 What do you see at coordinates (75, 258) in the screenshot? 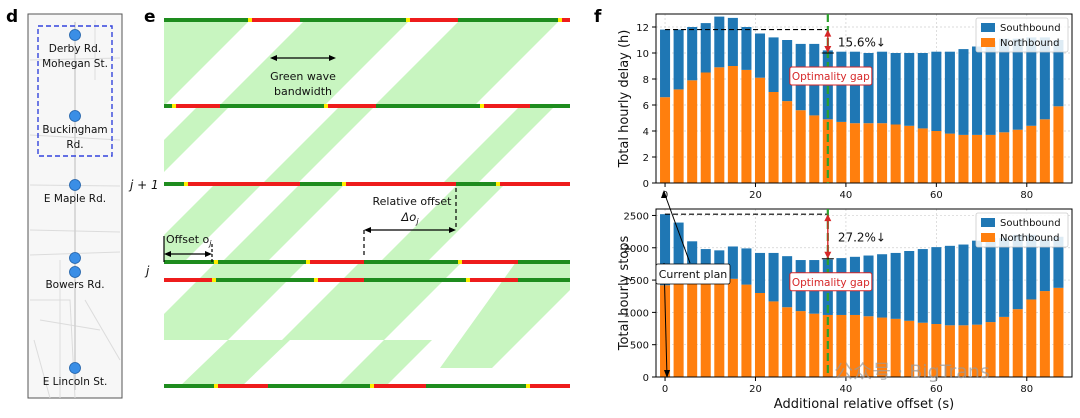
I see `station-bowers-a` at bounding box center [75, 258].